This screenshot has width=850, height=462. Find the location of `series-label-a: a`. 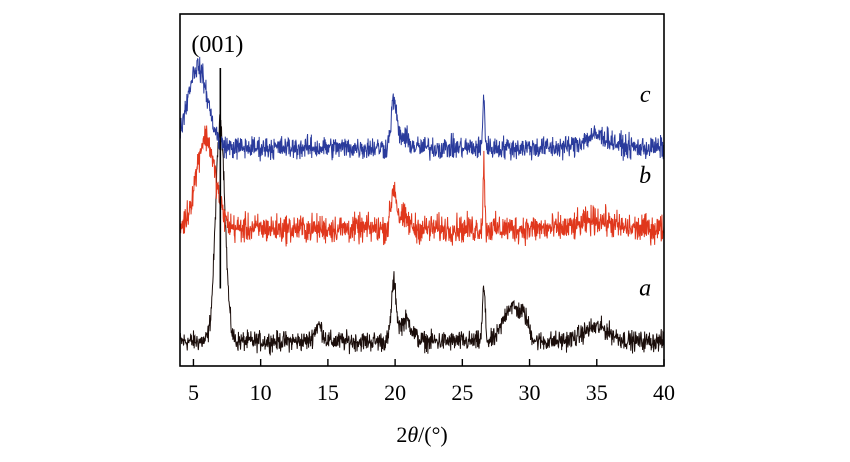

series-label-a: a is located at coordinates (645, 289).